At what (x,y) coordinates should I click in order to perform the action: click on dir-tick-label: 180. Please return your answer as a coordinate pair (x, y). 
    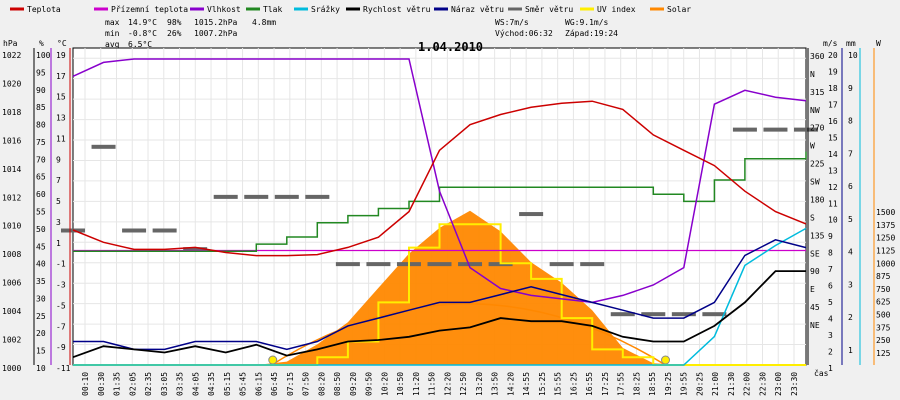
    Looking at the image, I should click on (817, 199).